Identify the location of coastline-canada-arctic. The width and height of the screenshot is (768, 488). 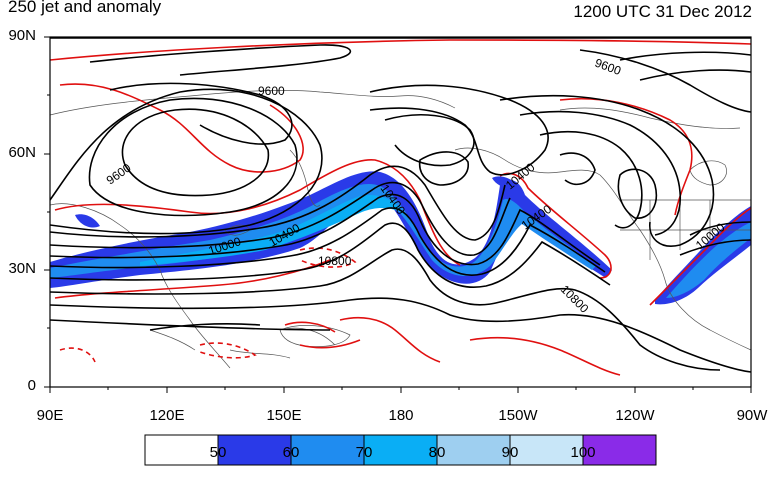
(650, 118).